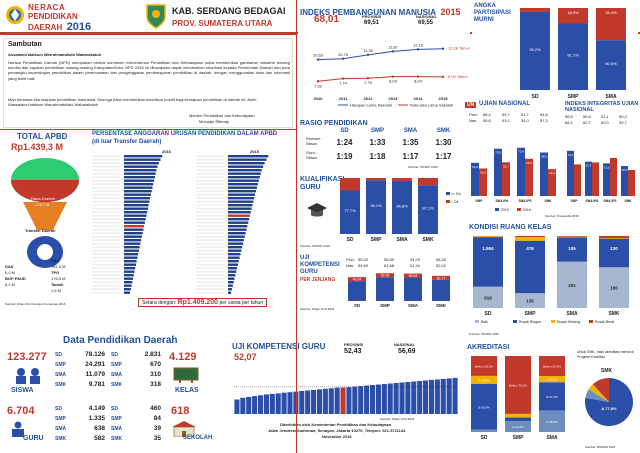 The width and height of the screenshot is (640, 453). Describe the element at coordinates (506, 166) in the screenshot. I see `un-bar-label-2016: 52,7` at that location.